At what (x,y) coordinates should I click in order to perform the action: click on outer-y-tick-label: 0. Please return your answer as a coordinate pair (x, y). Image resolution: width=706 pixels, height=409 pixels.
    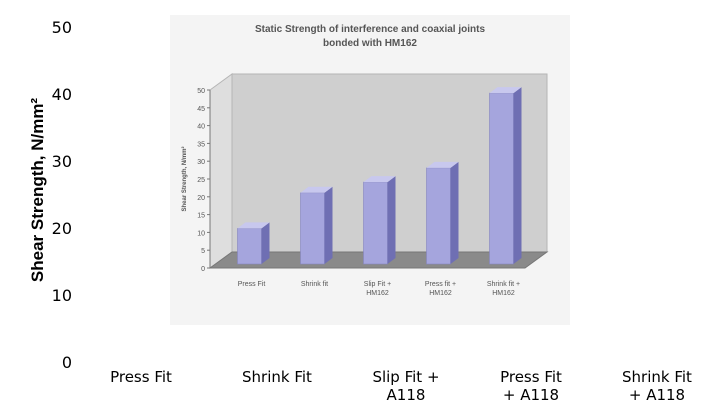
    Looking at the image, I should click on (66, 362).